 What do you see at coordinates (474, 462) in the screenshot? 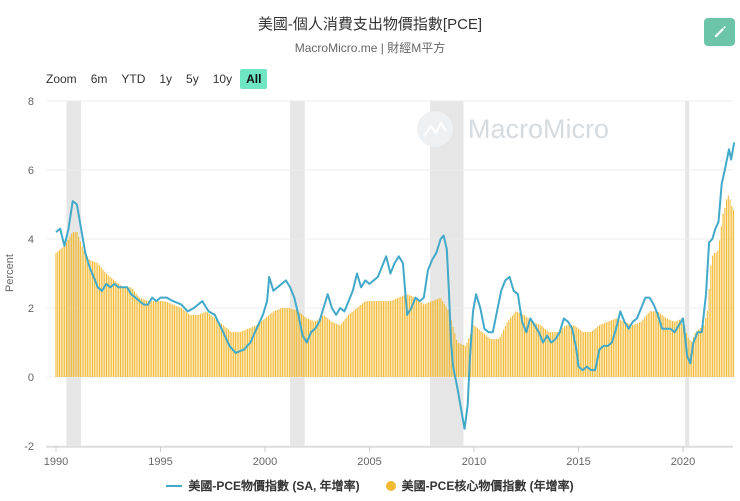
I see `x-tick-label: 2010` at bounding box center [474, 462].